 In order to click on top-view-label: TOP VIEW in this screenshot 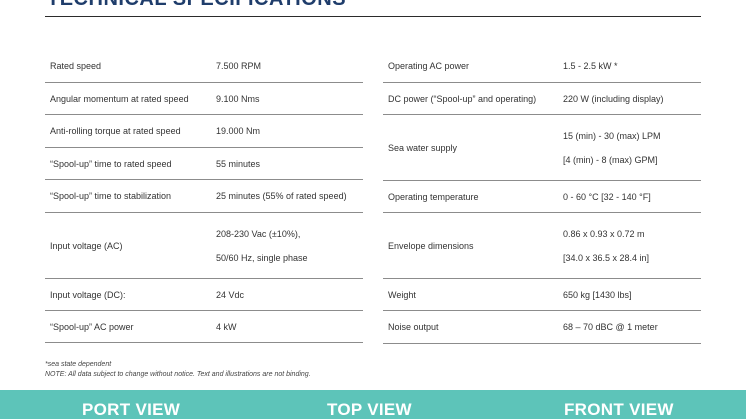, I will do `click(369, 409)`.